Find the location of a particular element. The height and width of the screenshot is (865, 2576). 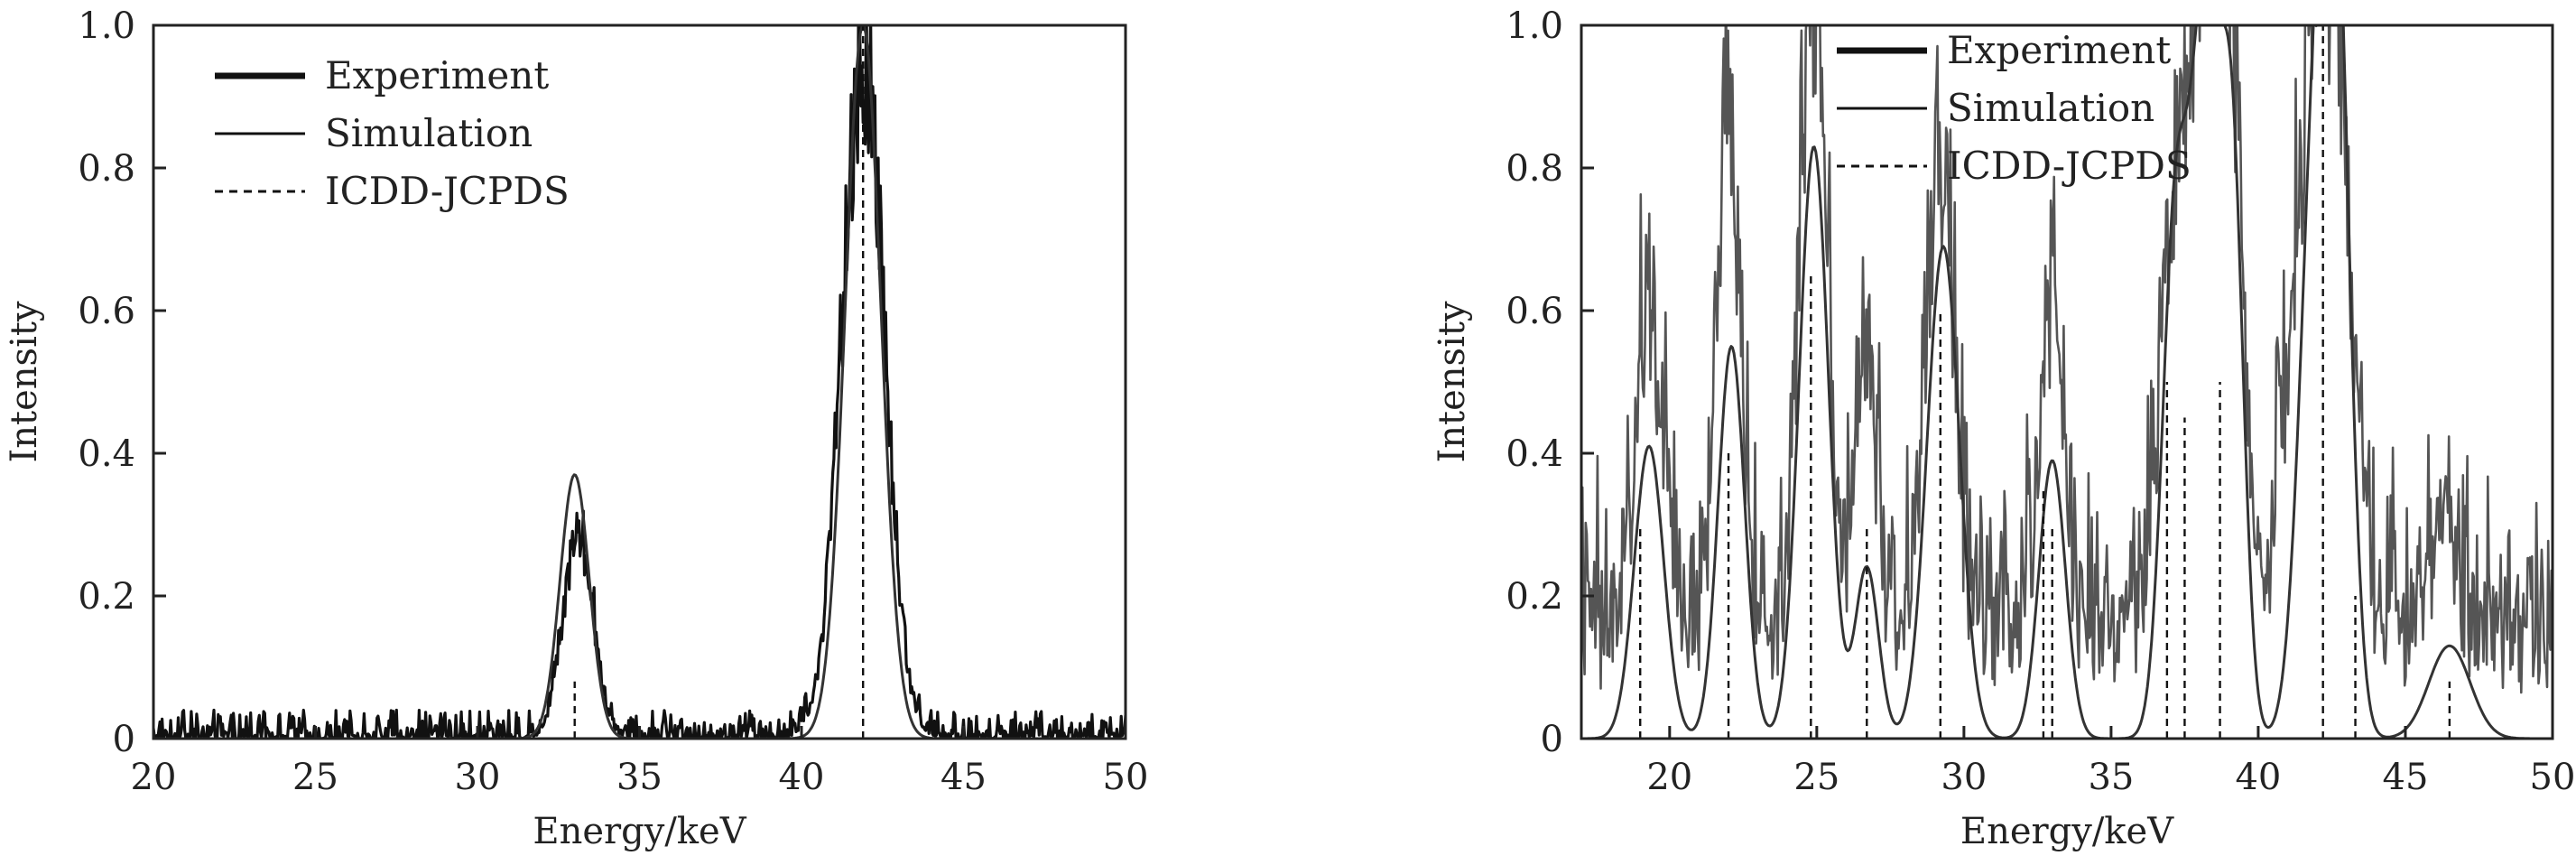

chart-right-legend: Experiment Simulation ICDD-JCPDS is located at coordinates (2014, 108).